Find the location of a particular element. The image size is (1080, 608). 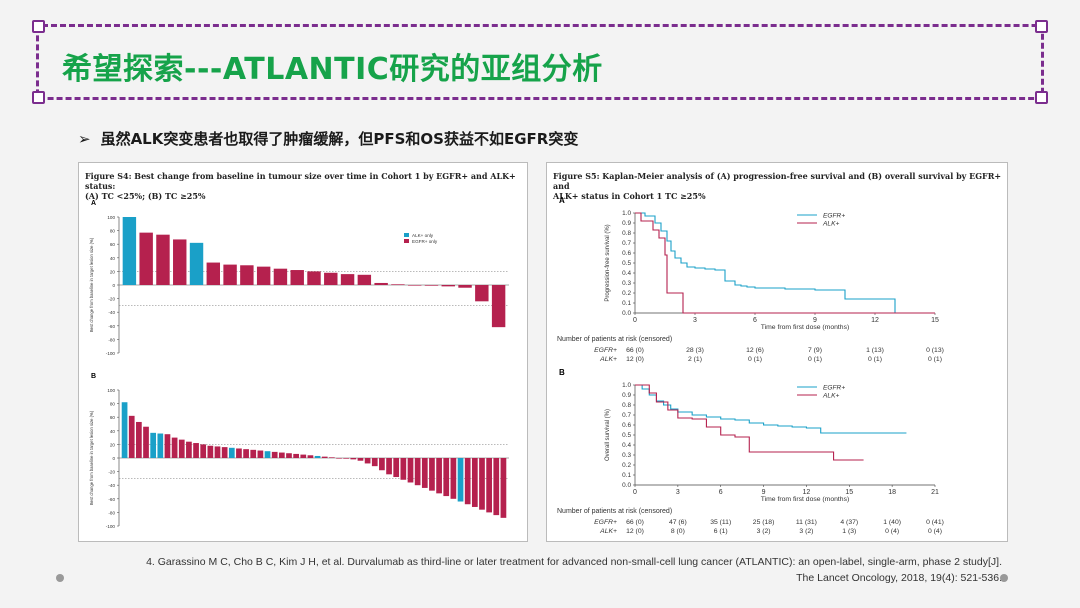

risk-value: 1 (13) is located at coordinates (875, 350).